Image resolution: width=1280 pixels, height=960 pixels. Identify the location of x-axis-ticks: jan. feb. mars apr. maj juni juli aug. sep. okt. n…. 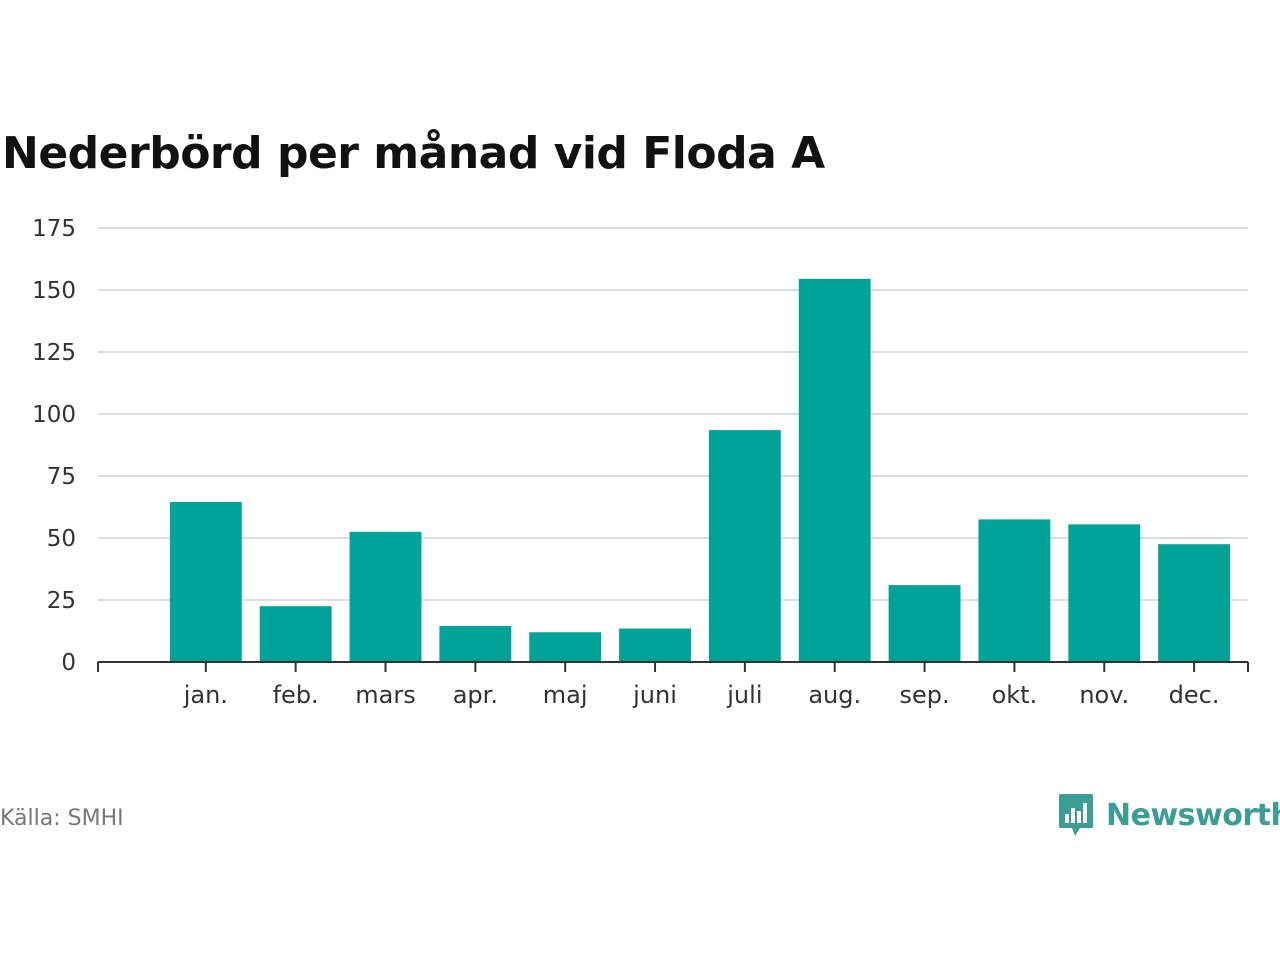
(701, 695).